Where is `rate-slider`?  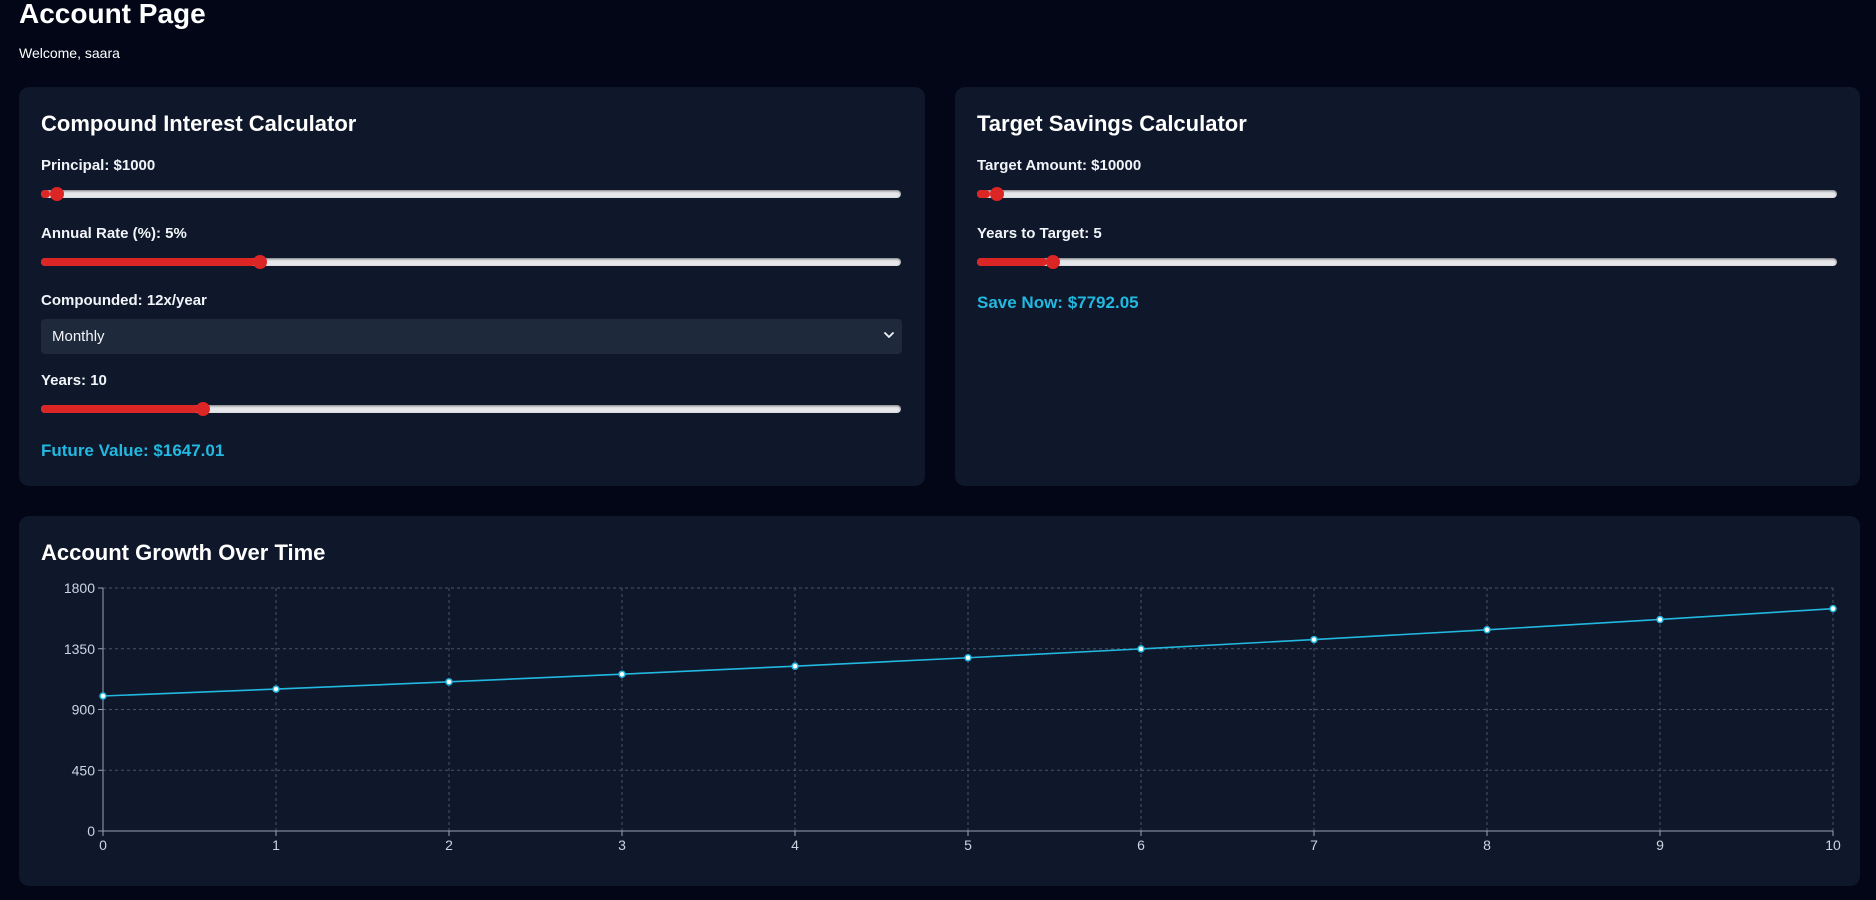 rate-slider is located at coordinates (471, 262).